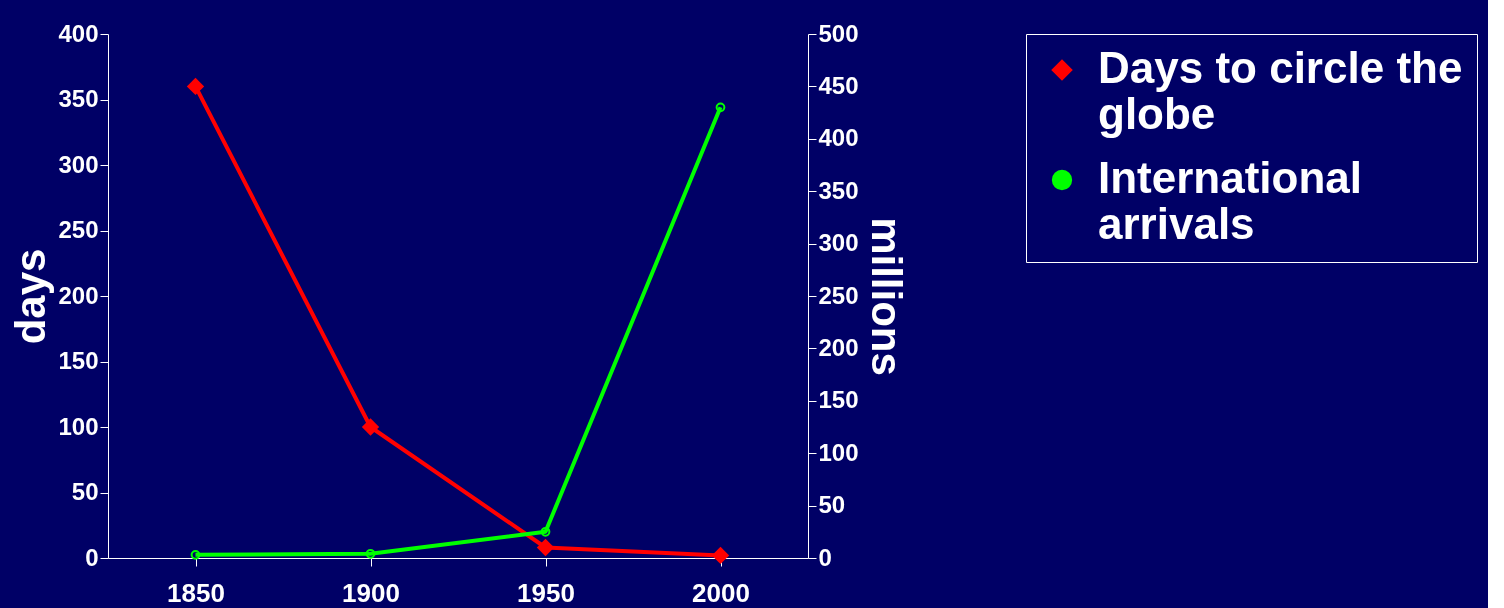 Image resolution: width=1504 pixels, height=608 pixels. I want to click on y-tick-label: 100, so click(78, 426).